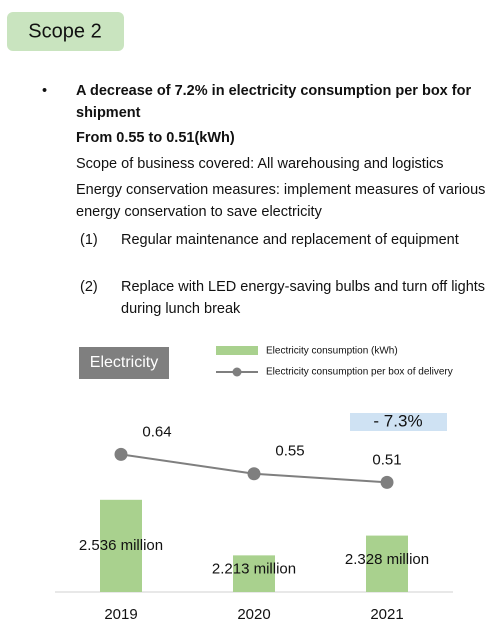  What do you see at coordinates (89, 240) in the screenshot?
I see `item-number: (1)` at bounding box center [89, 240].